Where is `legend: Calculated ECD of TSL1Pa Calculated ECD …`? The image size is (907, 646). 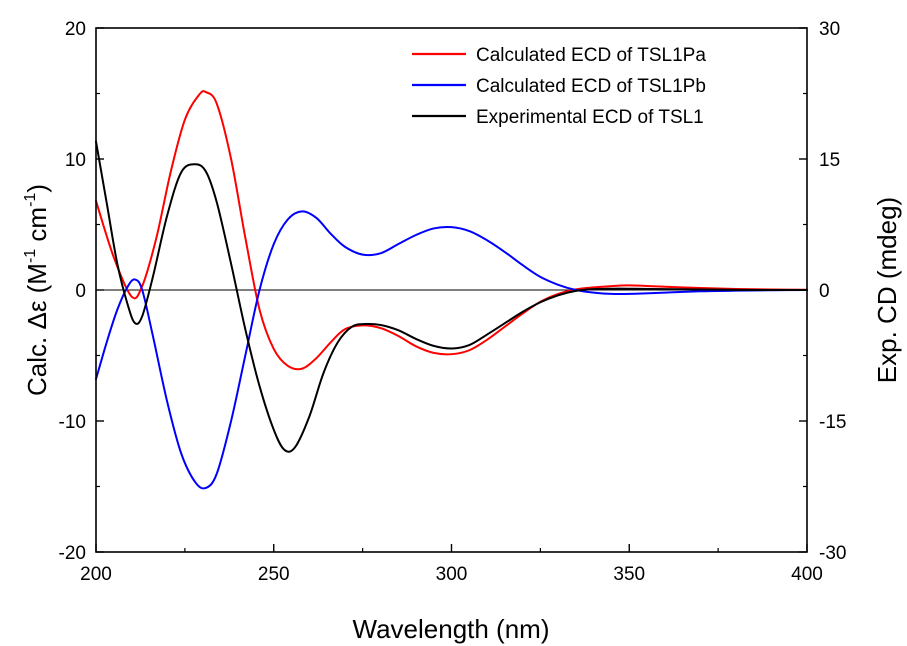 legend: Calculated ECD of TSL1Pa Calculated ECD … is located at coordinates (559, 86).